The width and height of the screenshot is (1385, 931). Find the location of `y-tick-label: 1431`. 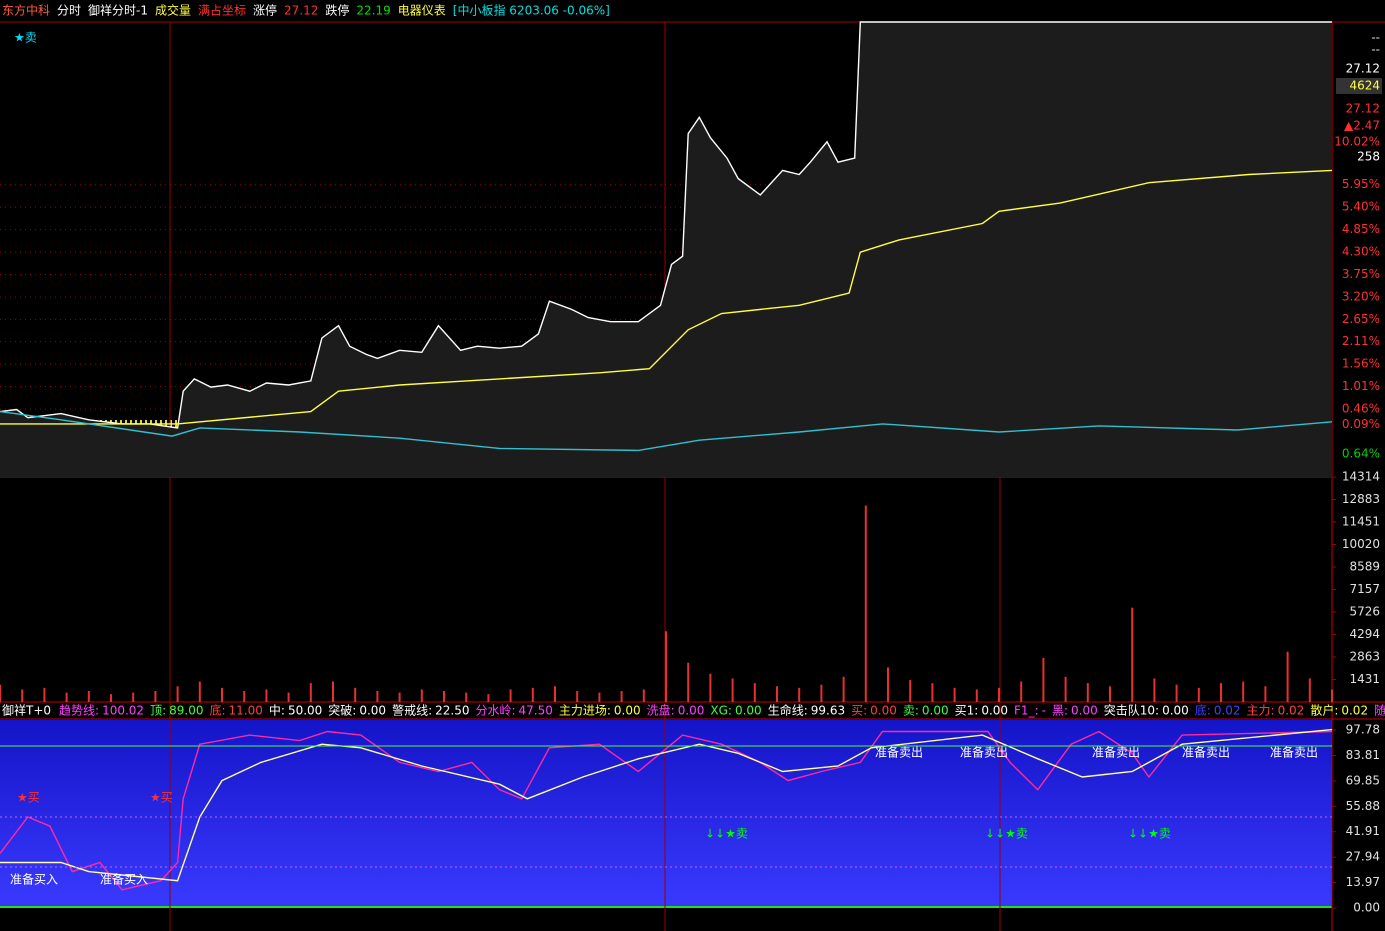

y-tick-label: 1431 is located at coordinates (1364, 679).